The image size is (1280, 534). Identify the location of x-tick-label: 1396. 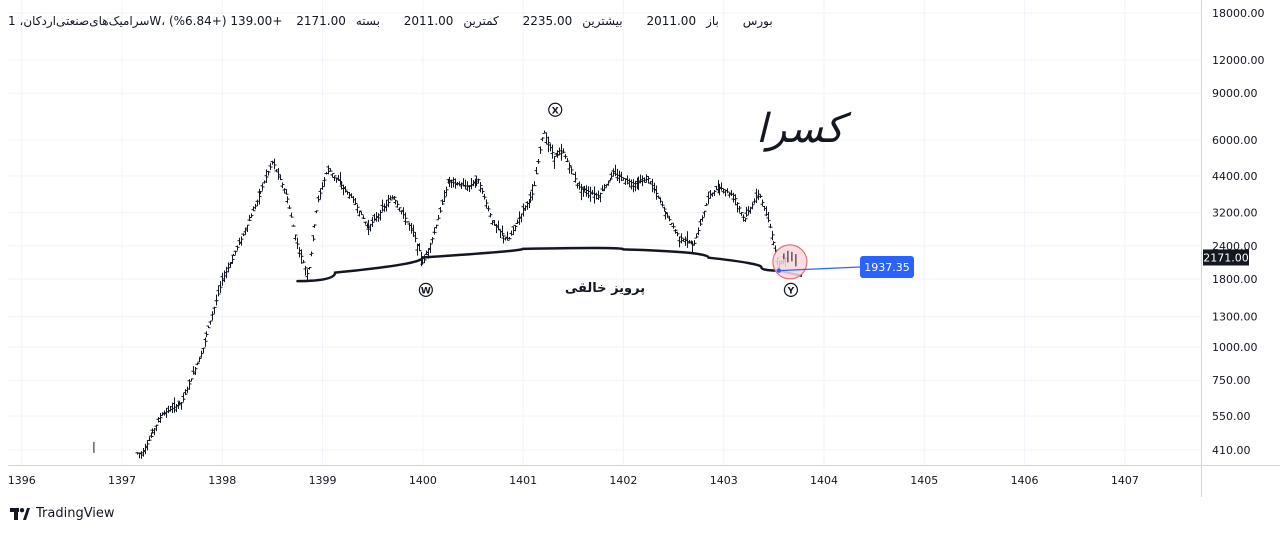
(22, 480).